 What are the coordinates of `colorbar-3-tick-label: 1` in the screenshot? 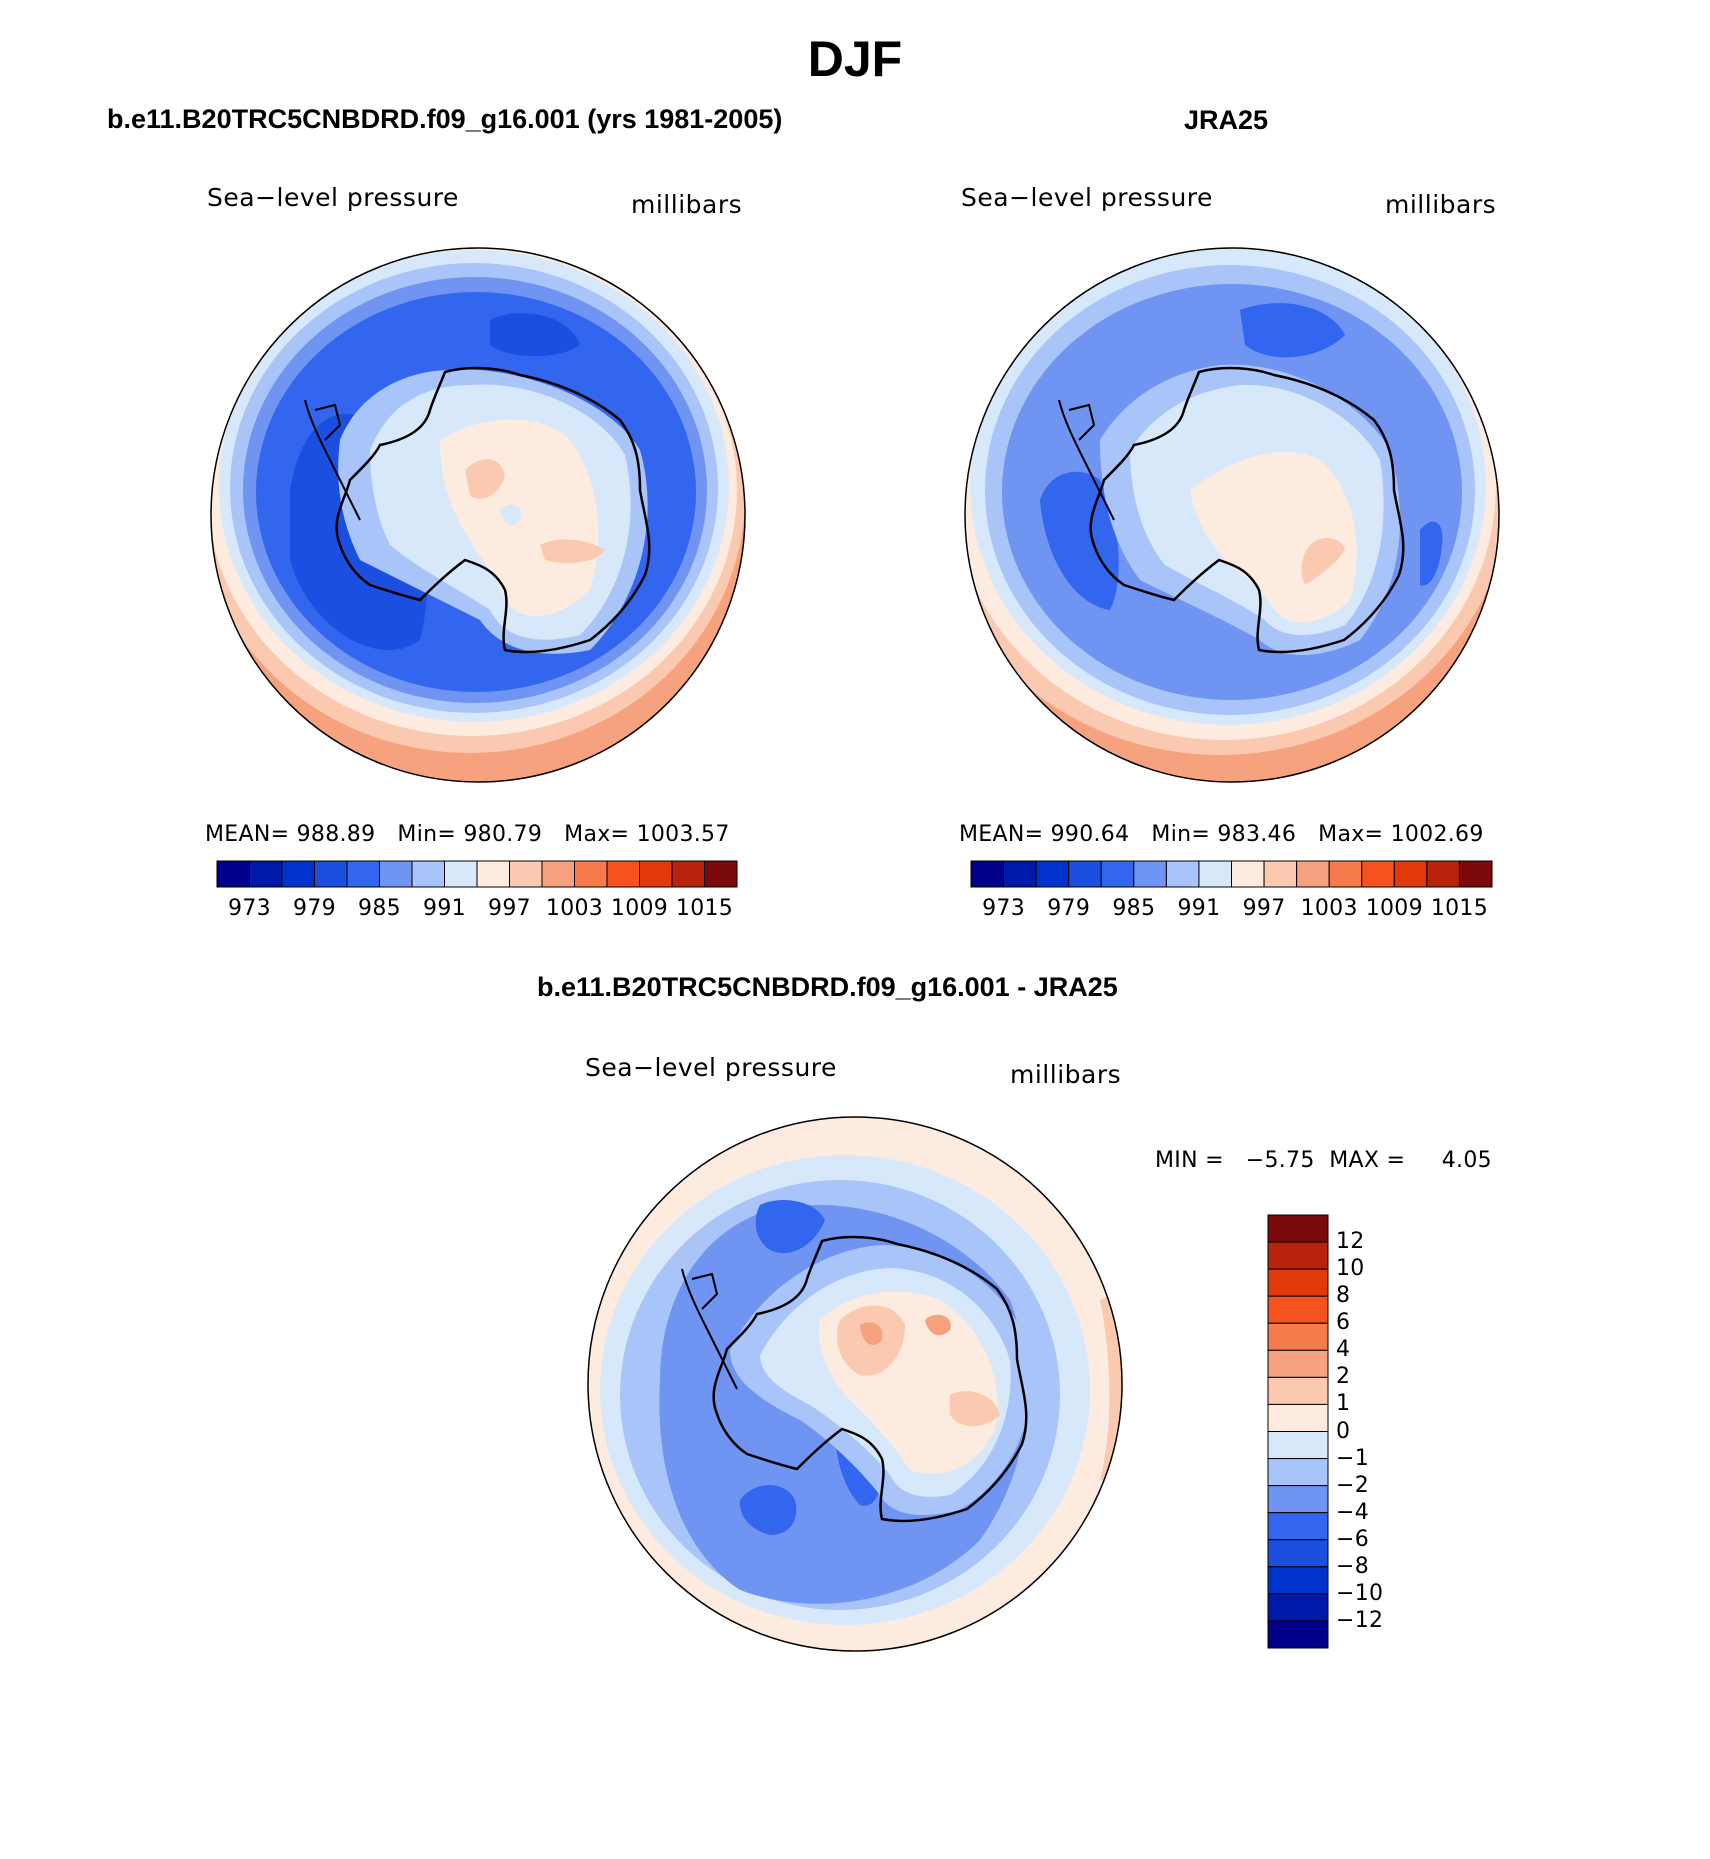 It's located at (1343, 1404).